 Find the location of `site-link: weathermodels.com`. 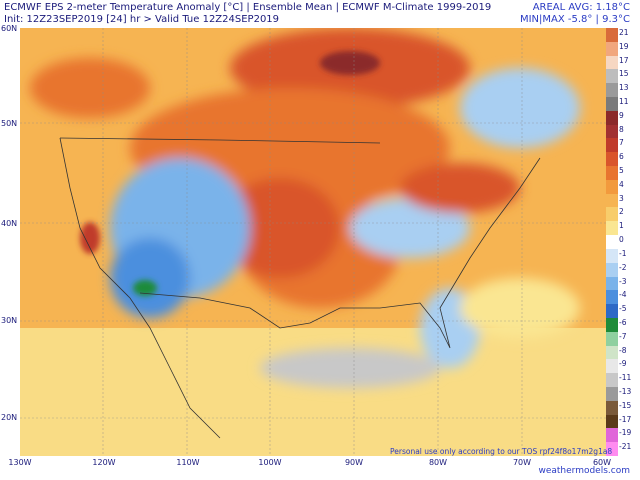

site-link: weathermodels.com is located at coordinates (584, 471).